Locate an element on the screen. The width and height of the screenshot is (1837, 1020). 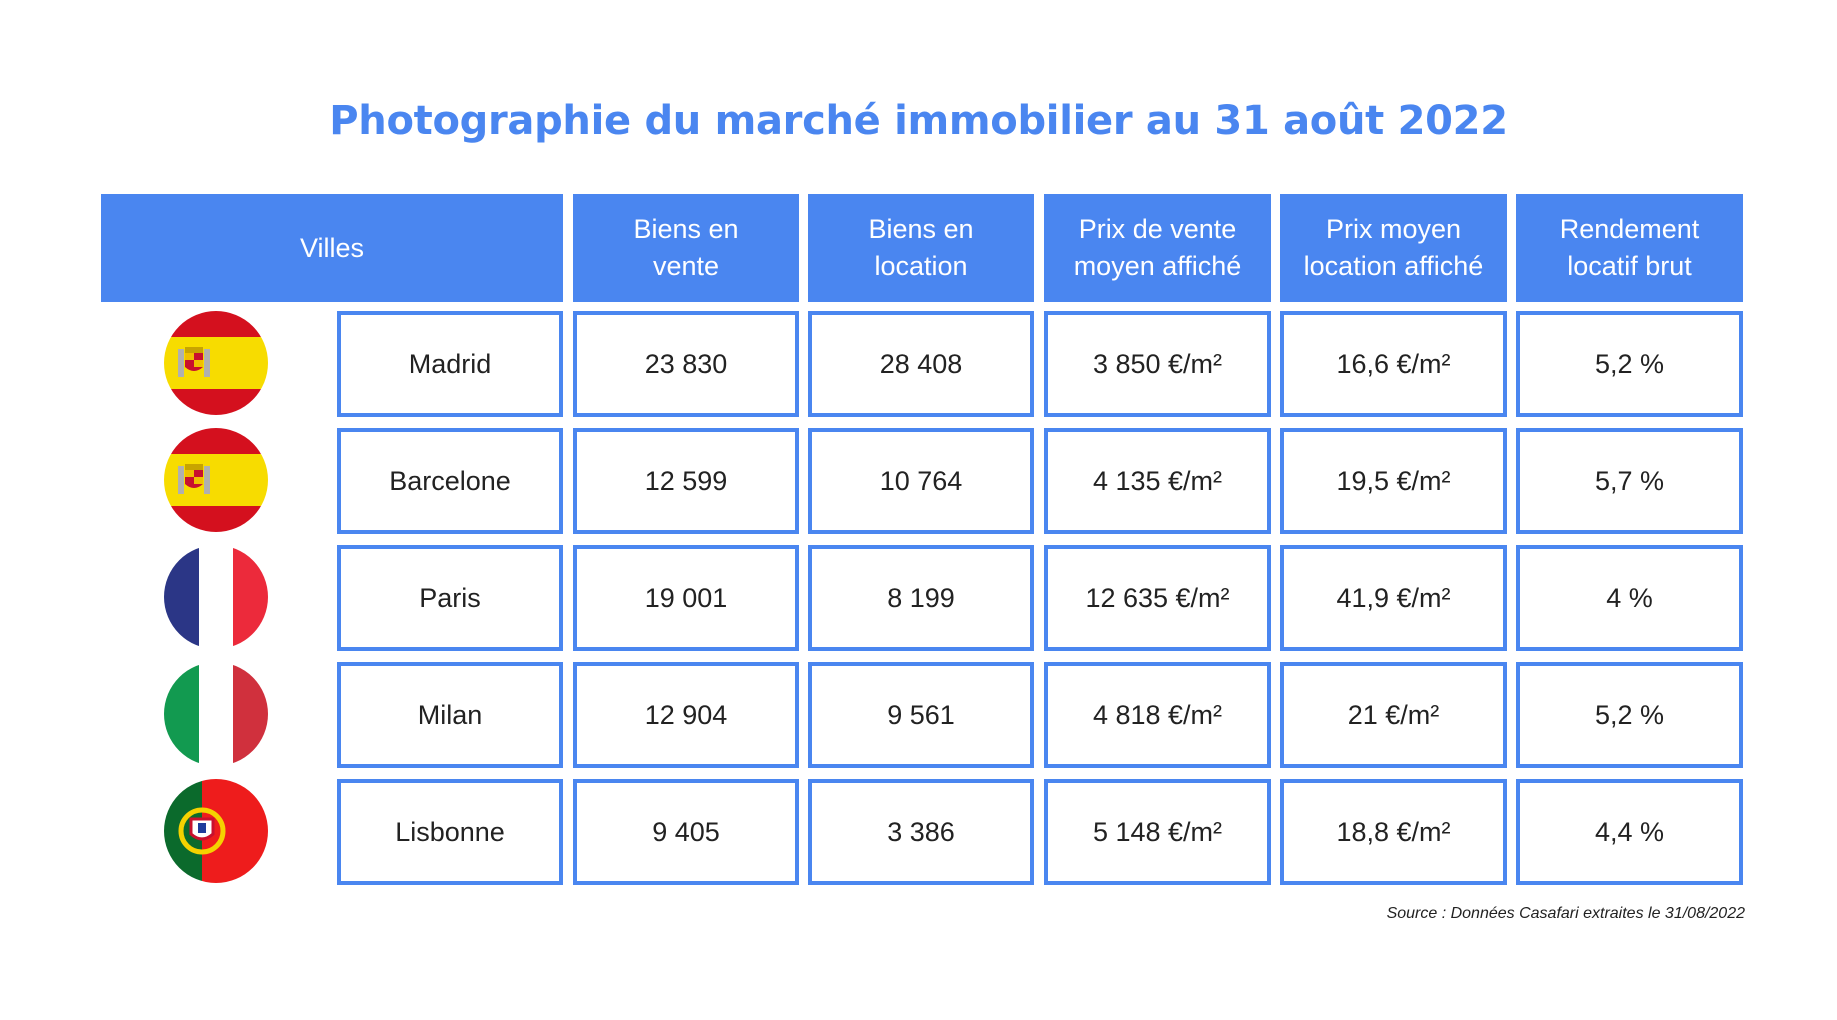
header-villes: Villes is located at coordinates (332, 248).